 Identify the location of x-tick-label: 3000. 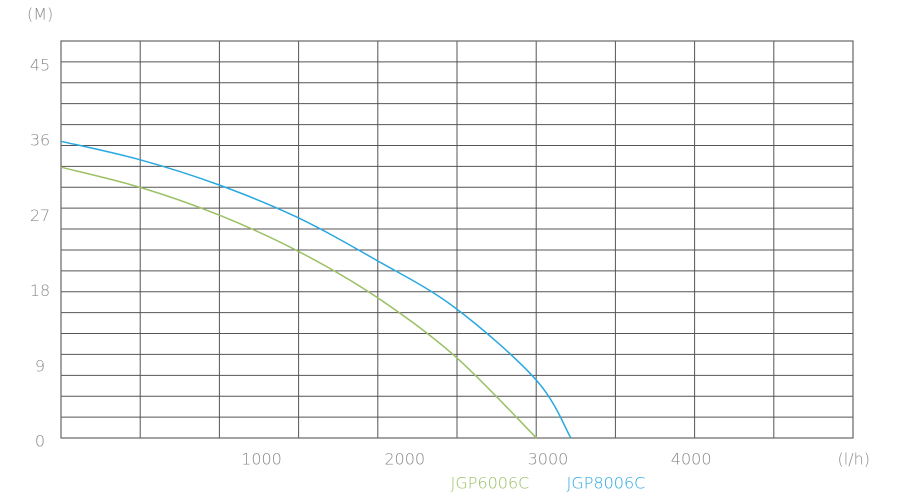
(548, 459).